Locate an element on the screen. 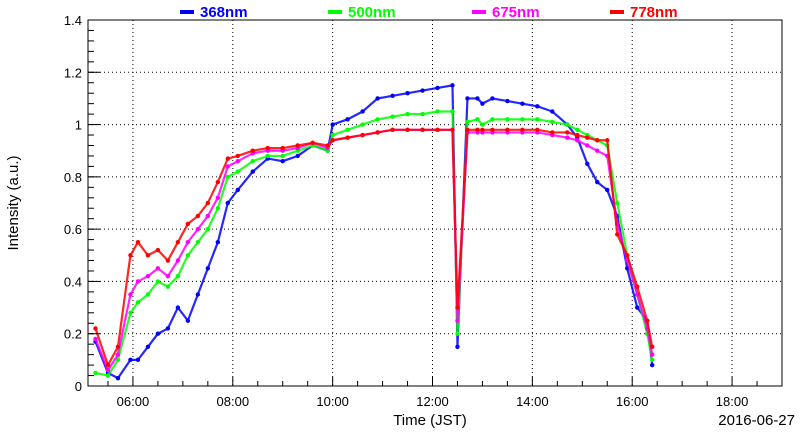  y-axis-title: Intensity (a.u.) is located at coordinates (13, 202).